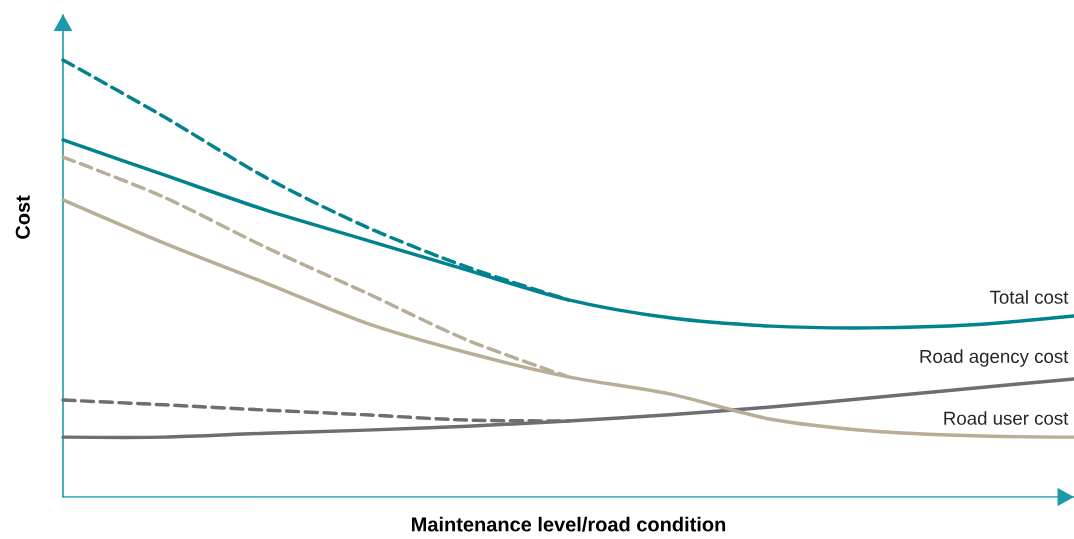  I want to click on x-axis-title: Maintenance level/road condition, so click(569, 524).